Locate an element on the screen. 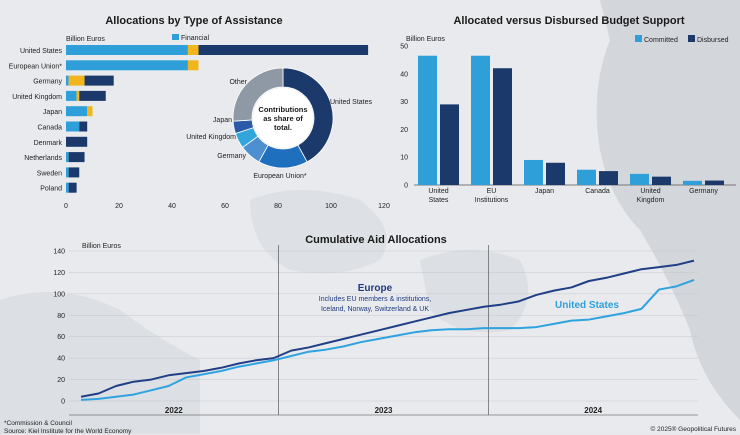  p2-category-label: EU is located at coordinates (492, 191).